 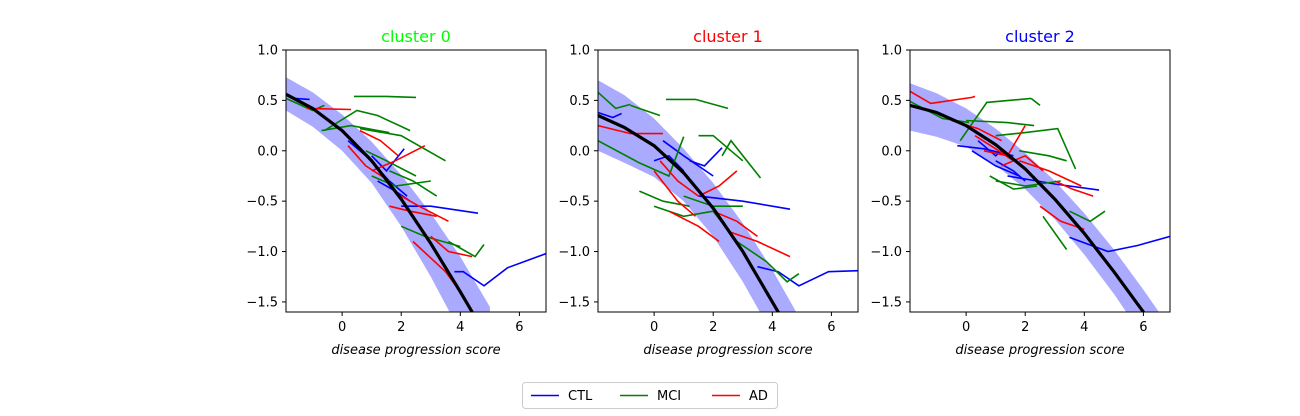 What do you see at coordinates (380, 202) in the screenshot?
I see `mean-curve` at bounding box center [380, 202].